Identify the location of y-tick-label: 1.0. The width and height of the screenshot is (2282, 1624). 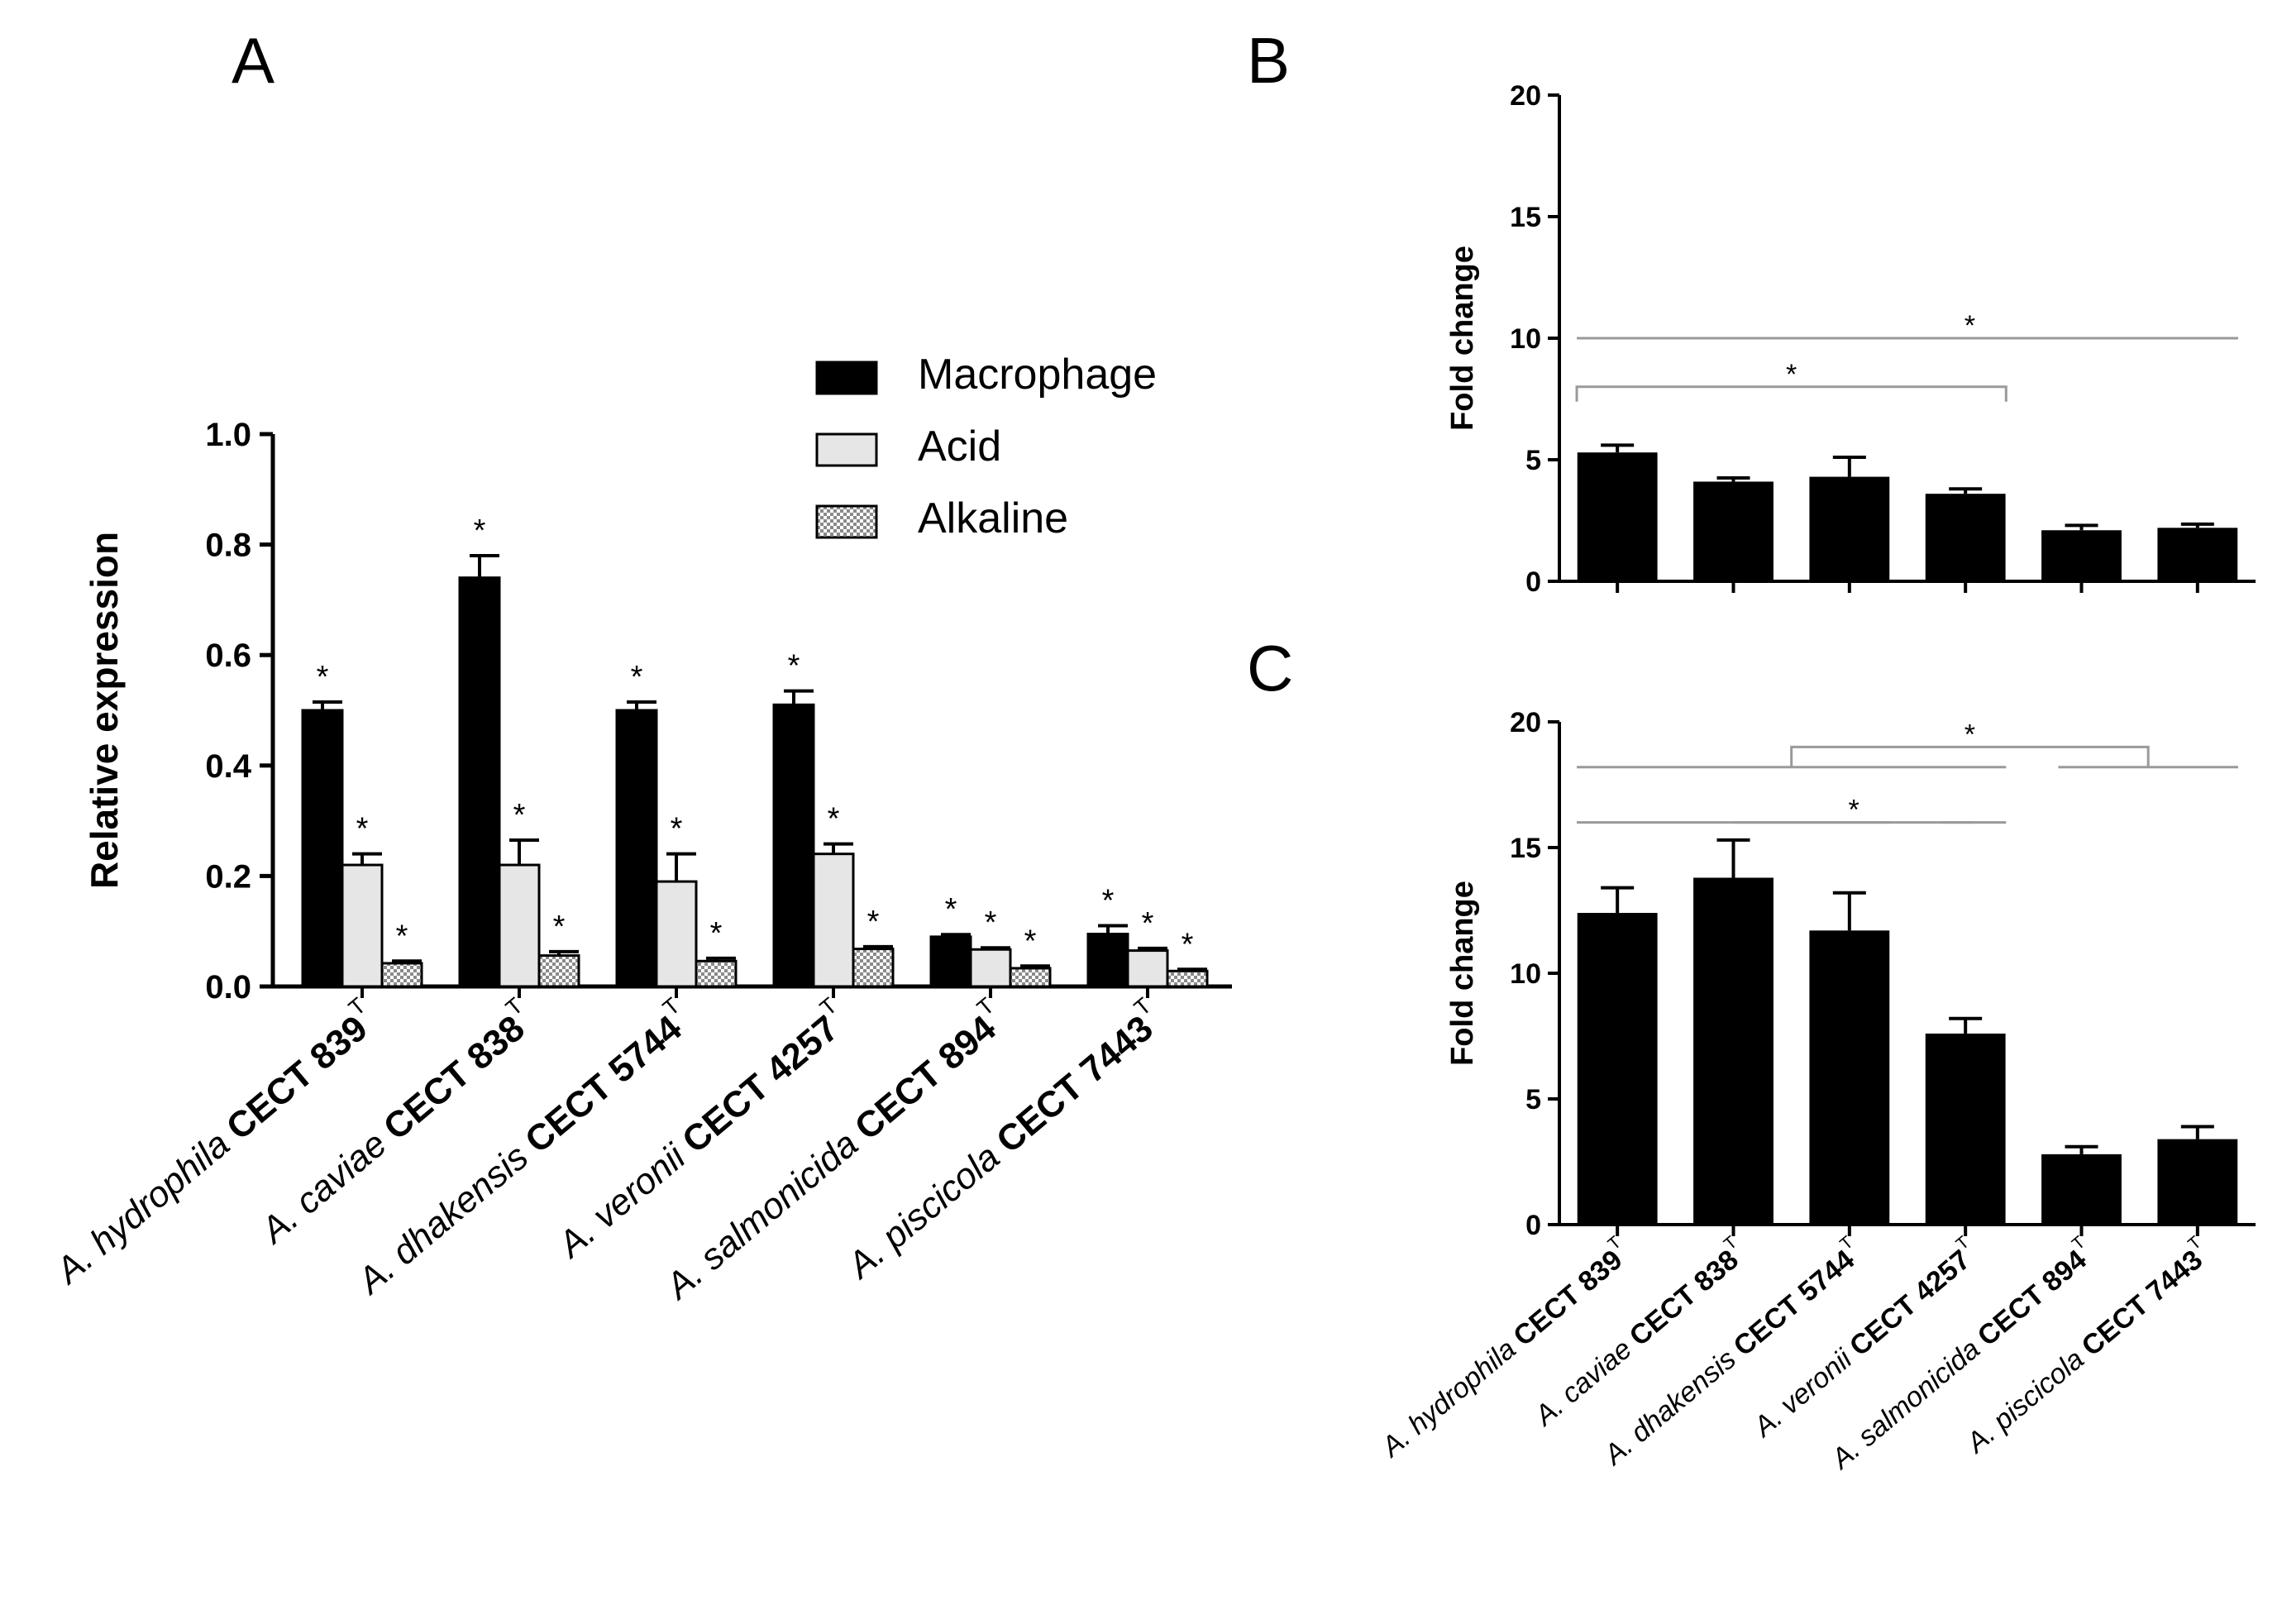
(228, 435).